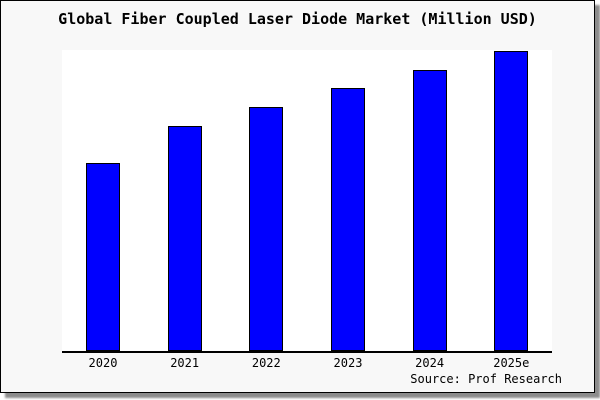  I want to click on x-tick-label-2020: 2020, so click(103, 363).